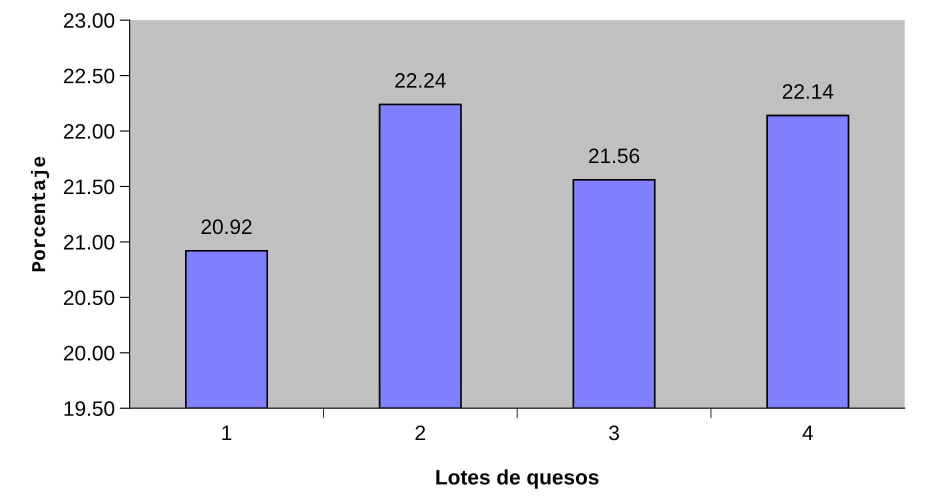 The height and width of the screenshot is (504, 926). I want to click on x-tick-label: 1, so click(227, 433).